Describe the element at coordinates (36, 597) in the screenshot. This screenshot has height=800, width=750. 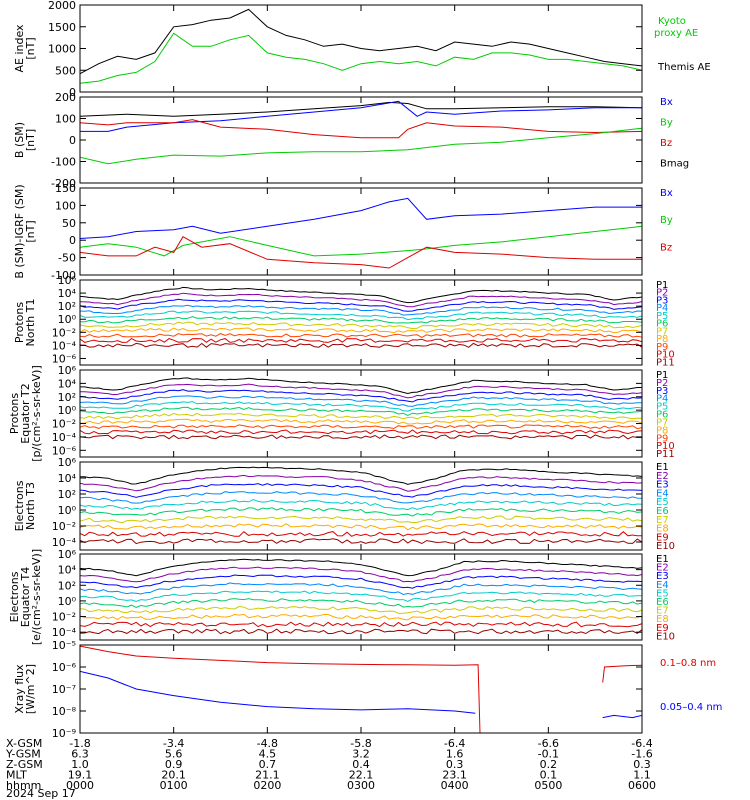
I see `ylabel-ee-2: [e/(cm²-s-sr-keV)]` at that location.